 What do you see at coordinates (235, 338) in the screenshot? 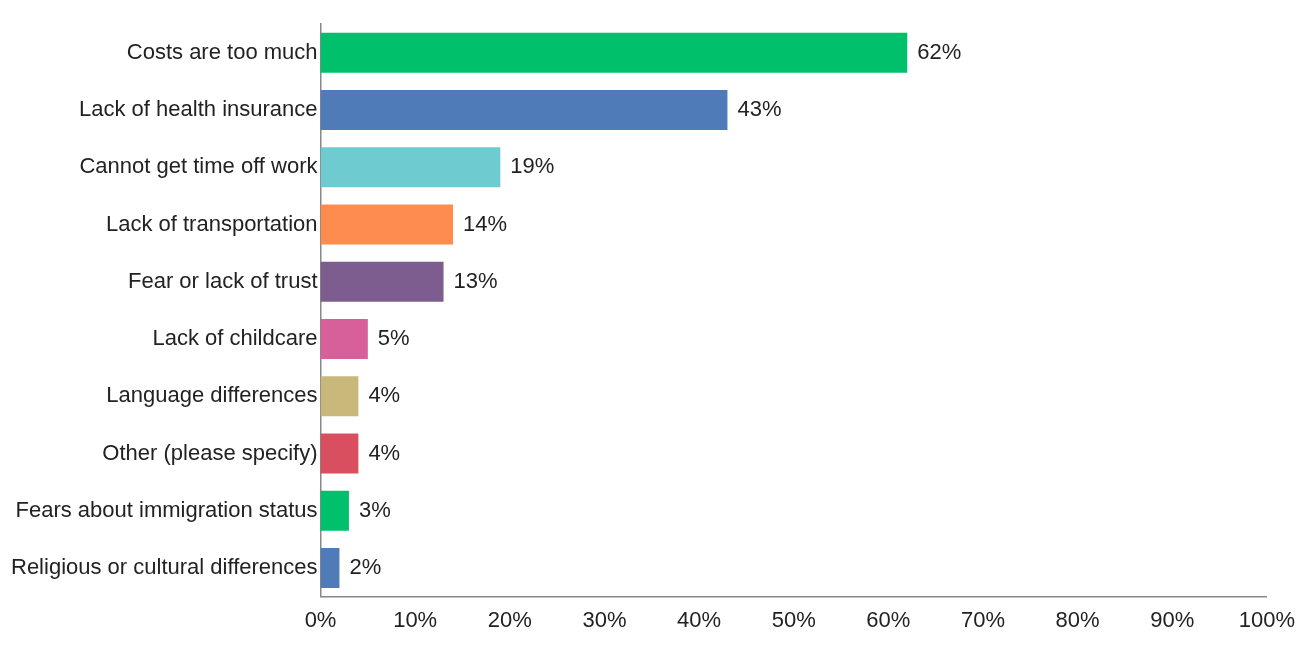
I see `y-tick-label: Lack of childcare` at bounding box center [235, 338].